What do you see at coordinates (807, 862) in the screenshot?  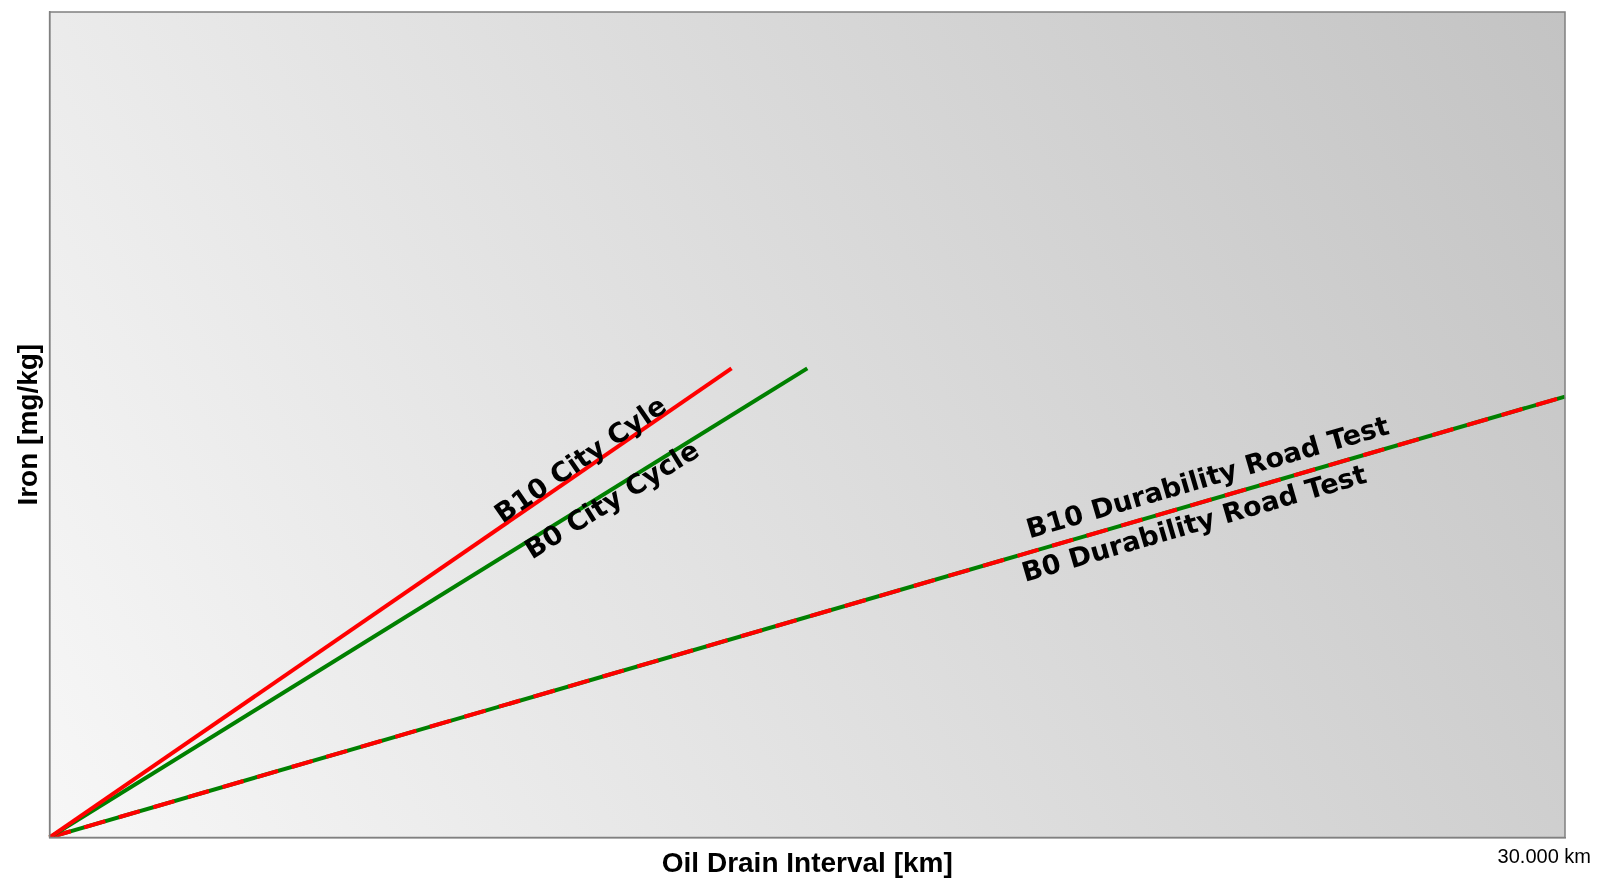 I see `x-axis-title: Oil Drain Interval [km]` at bounding box center [807, 862].